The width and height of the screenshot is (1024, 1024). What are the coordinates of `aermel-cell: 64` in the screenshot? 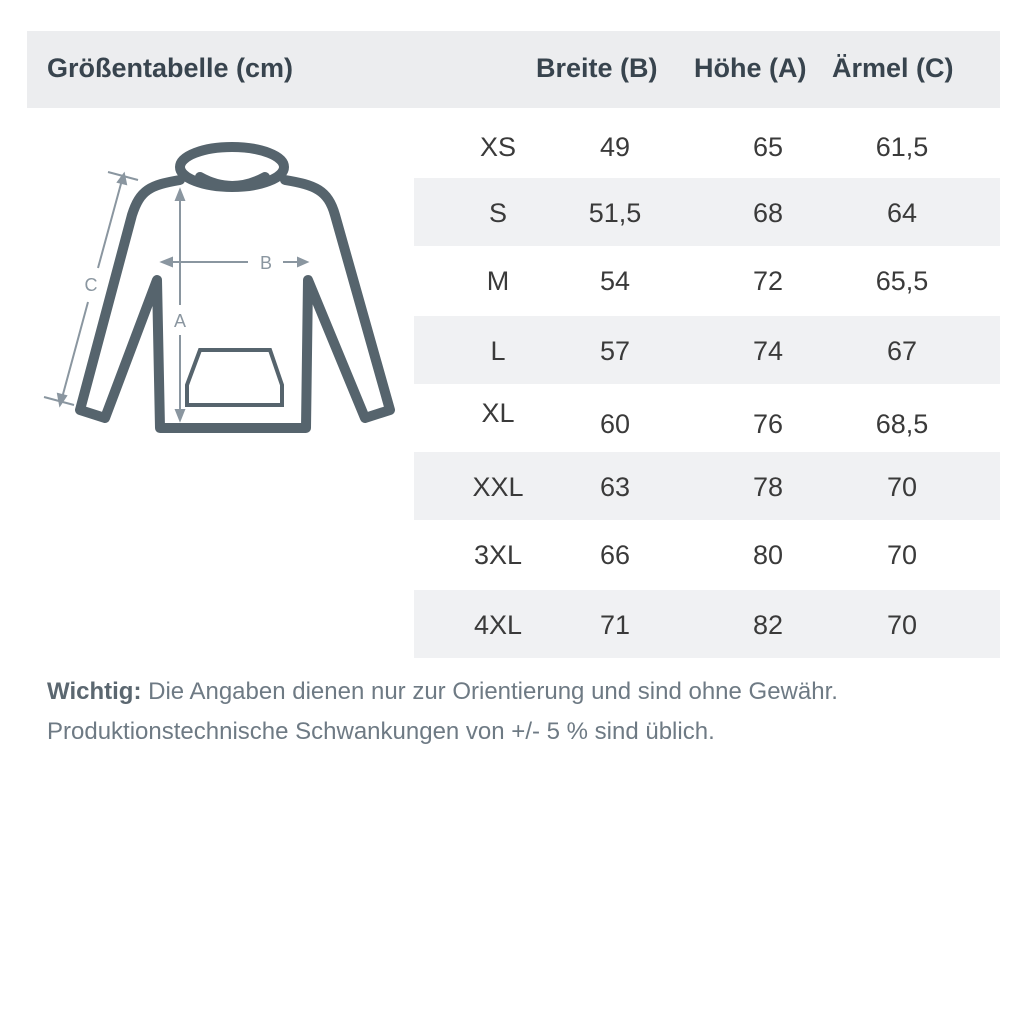 It's located at (902, 213).